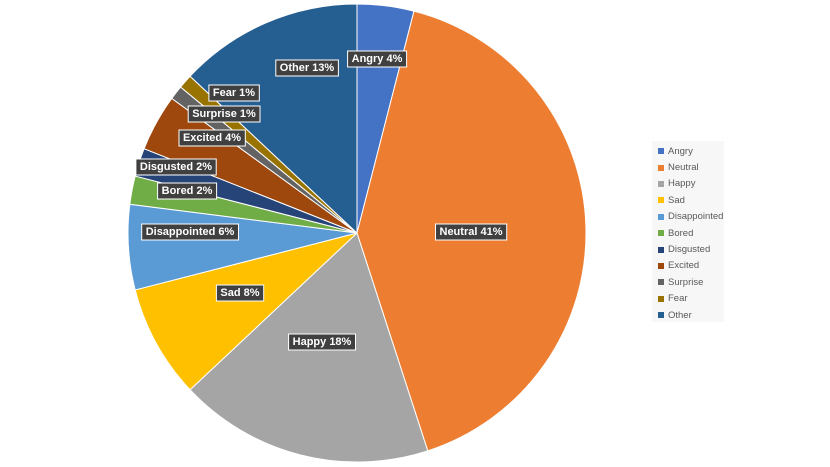 This screenshot has width=830, height=467. What do you see at coordinates (682, 184) in the screenshot?
I see `legend-label: Happy` at bounding box center [682, 184].